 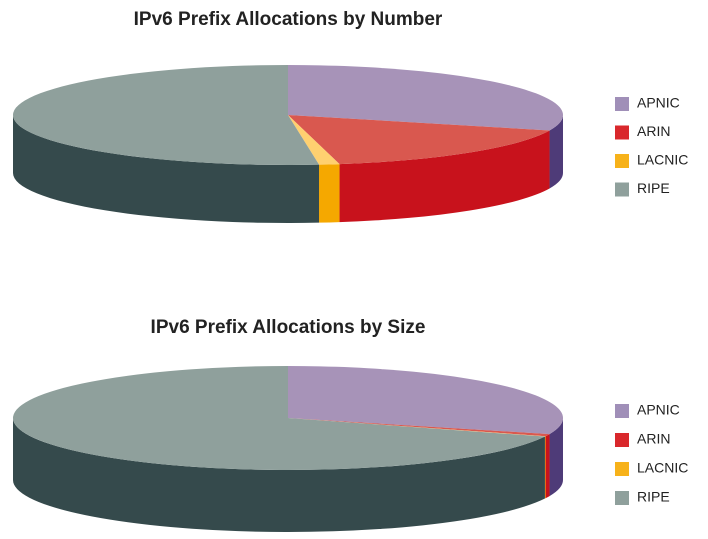 What do you see at coordinates (288, 19) in the screenshot?
I see `chart-title: IPv6 Prefix Allocations by Number` at bounding box center [288, 19].